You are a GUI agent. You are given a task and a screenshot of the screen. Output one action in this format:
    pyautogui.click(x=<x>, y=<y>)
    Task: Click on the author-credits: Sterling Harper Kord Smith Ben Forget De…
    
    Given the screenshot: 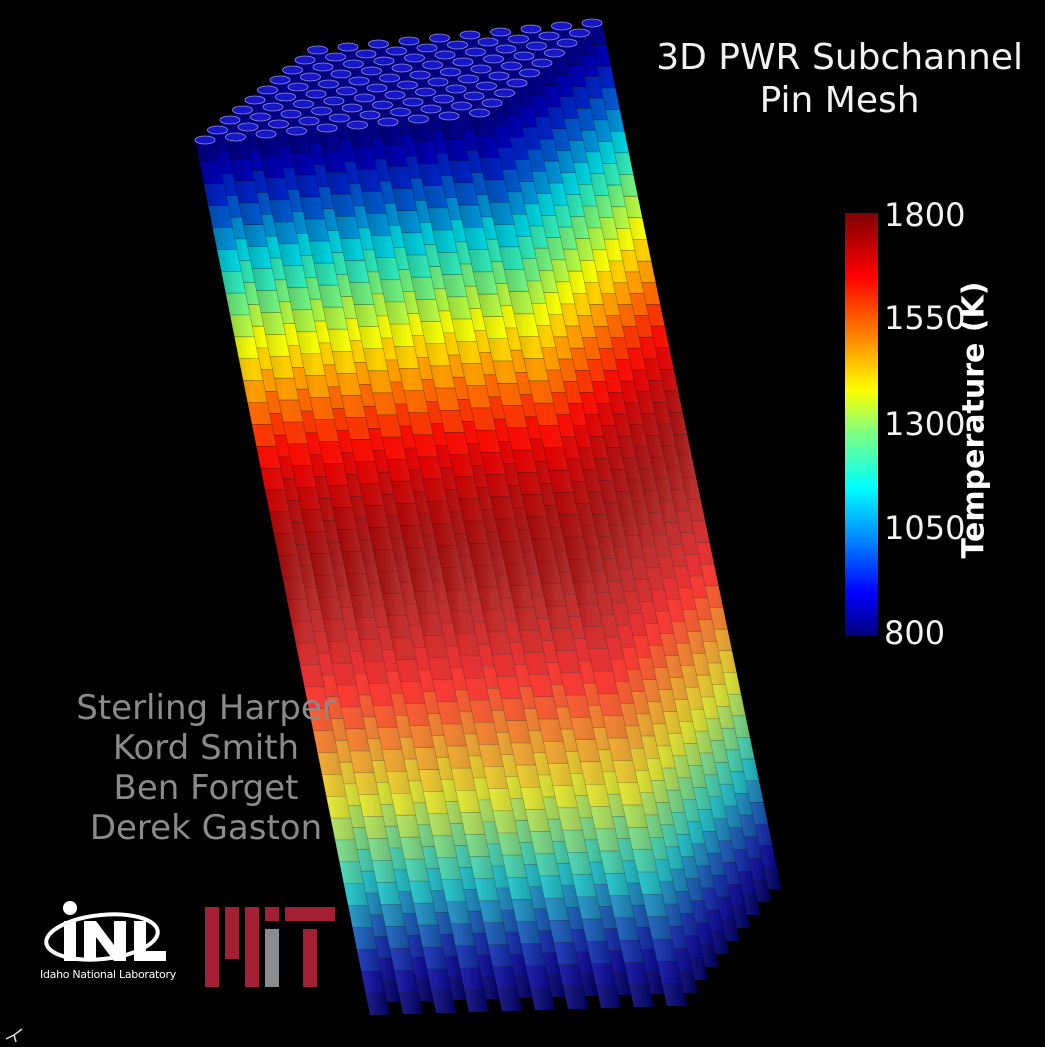 What is the action you would take?
    pyautogui.click(x=206, y=768)
    